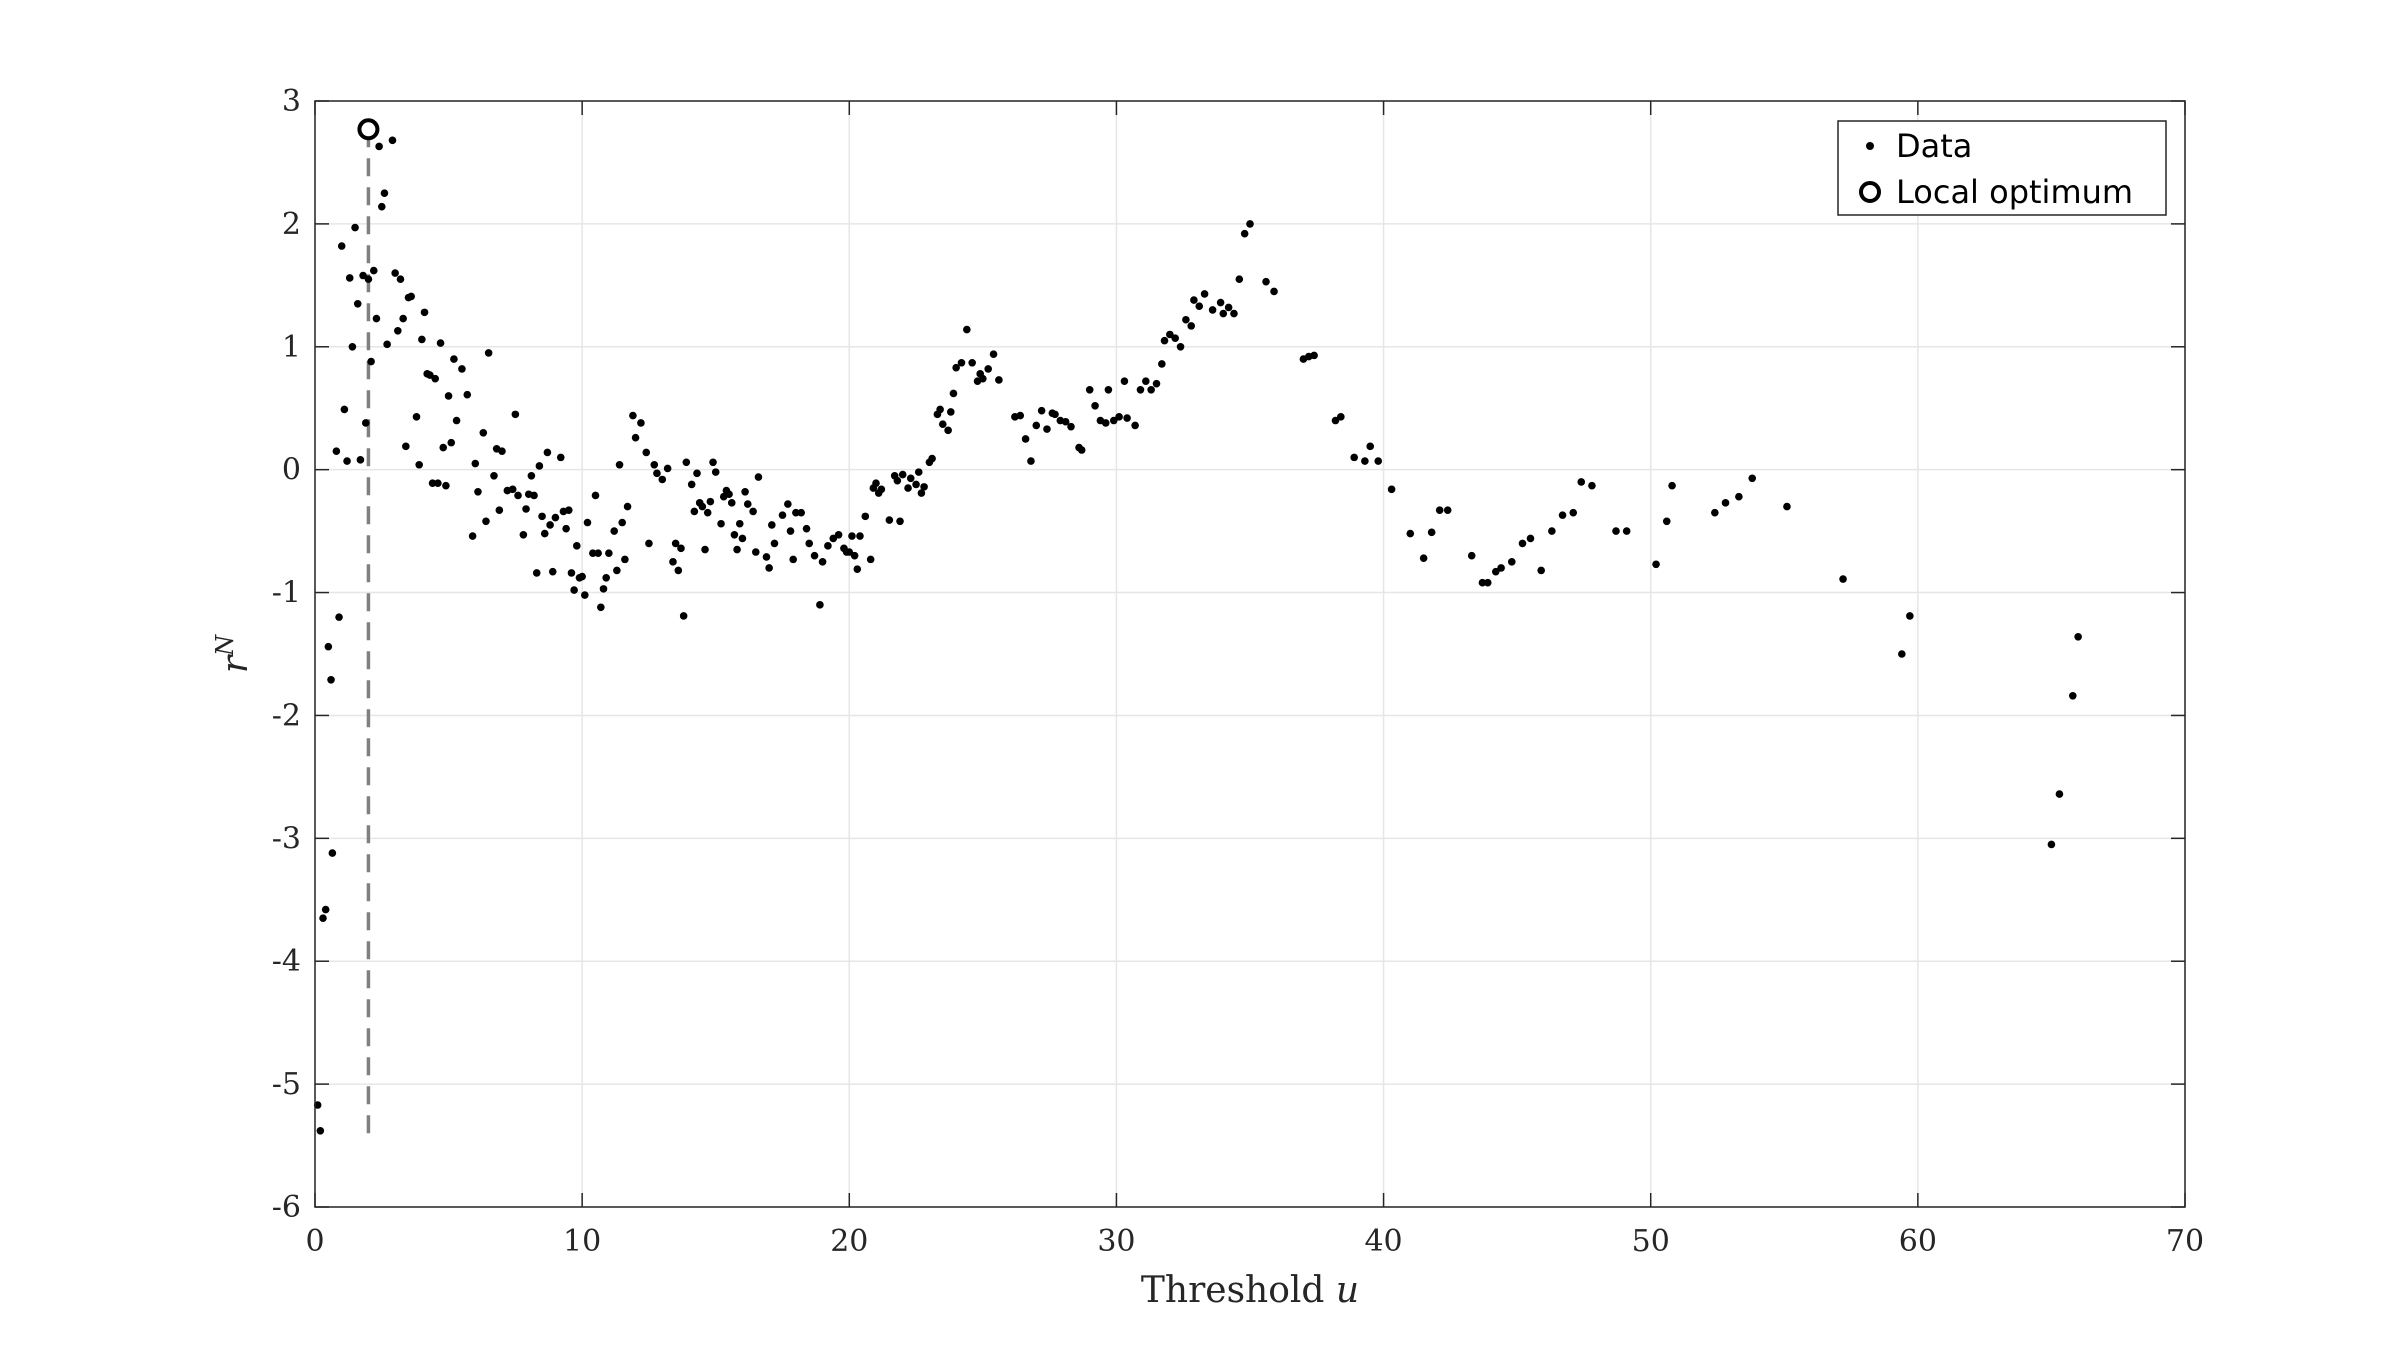  What do you see at coordinates (233, 653) in the screenshot?
I see `y-axis-title: rN` at bounding box center [233, 653].